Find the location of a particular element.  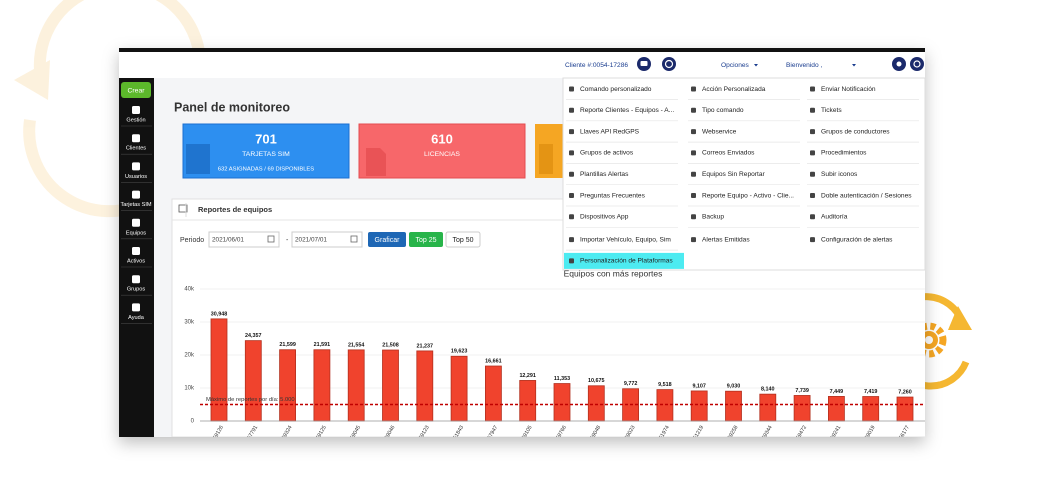

menu-item: Tickets is located at coordinates (831, 110).